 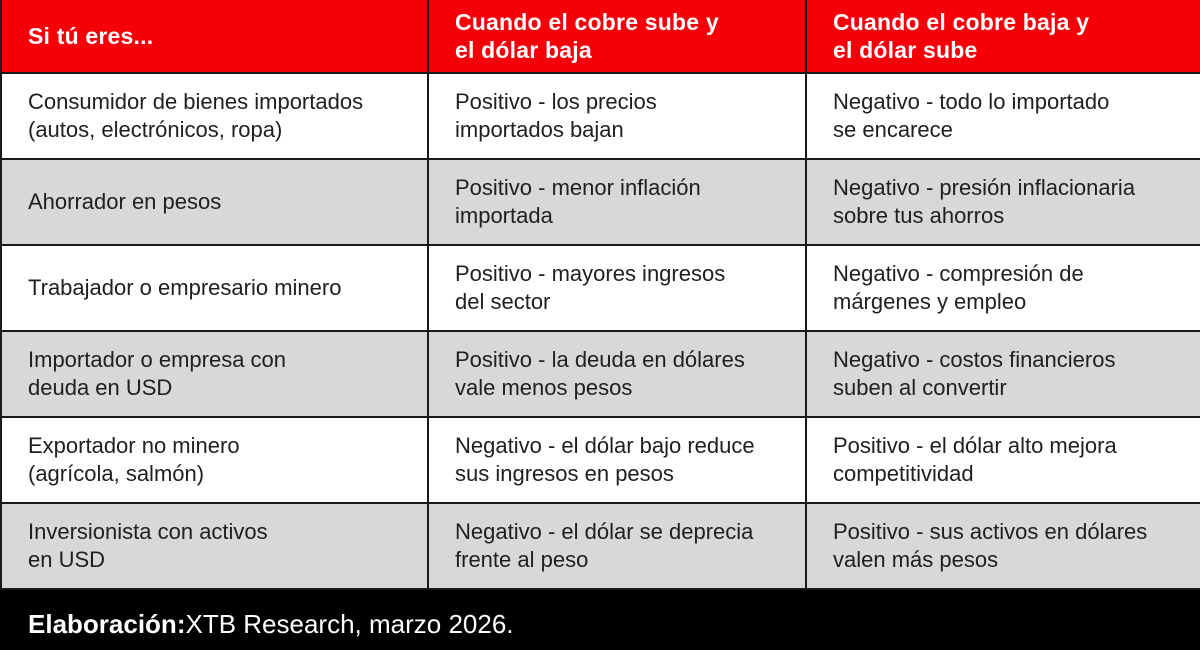 I want to click on header-cell-copper-down: Cuando el cobre baja y el dólar sube, so click(x=1002, y=37).